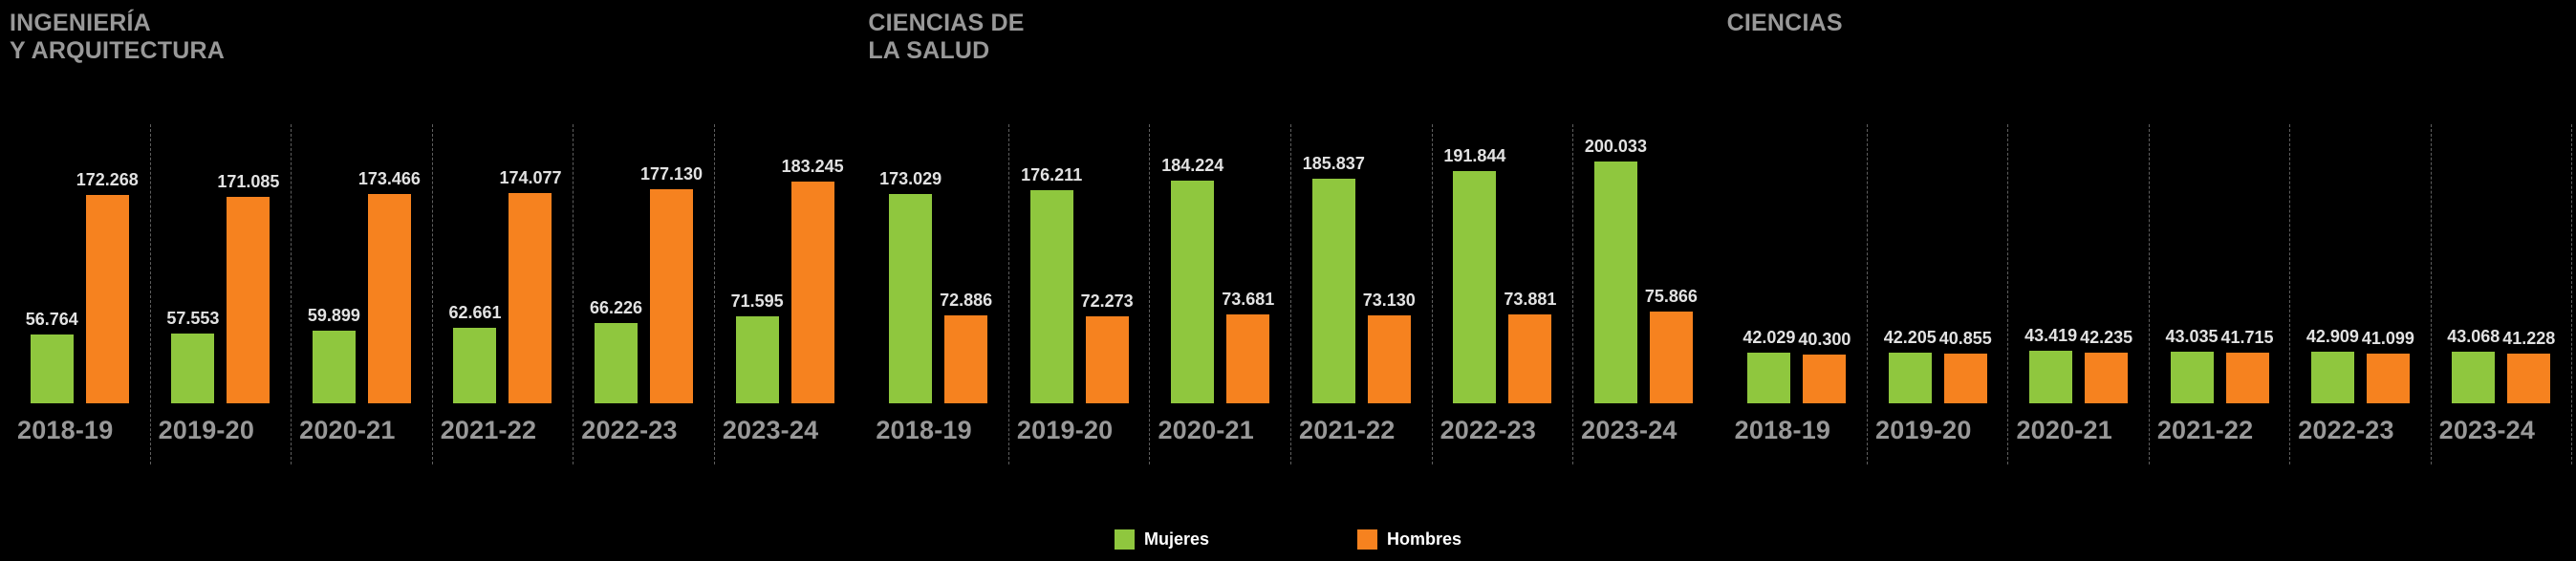  I want to click on bar-column-hombres: 40.300, so click(1824, 366).